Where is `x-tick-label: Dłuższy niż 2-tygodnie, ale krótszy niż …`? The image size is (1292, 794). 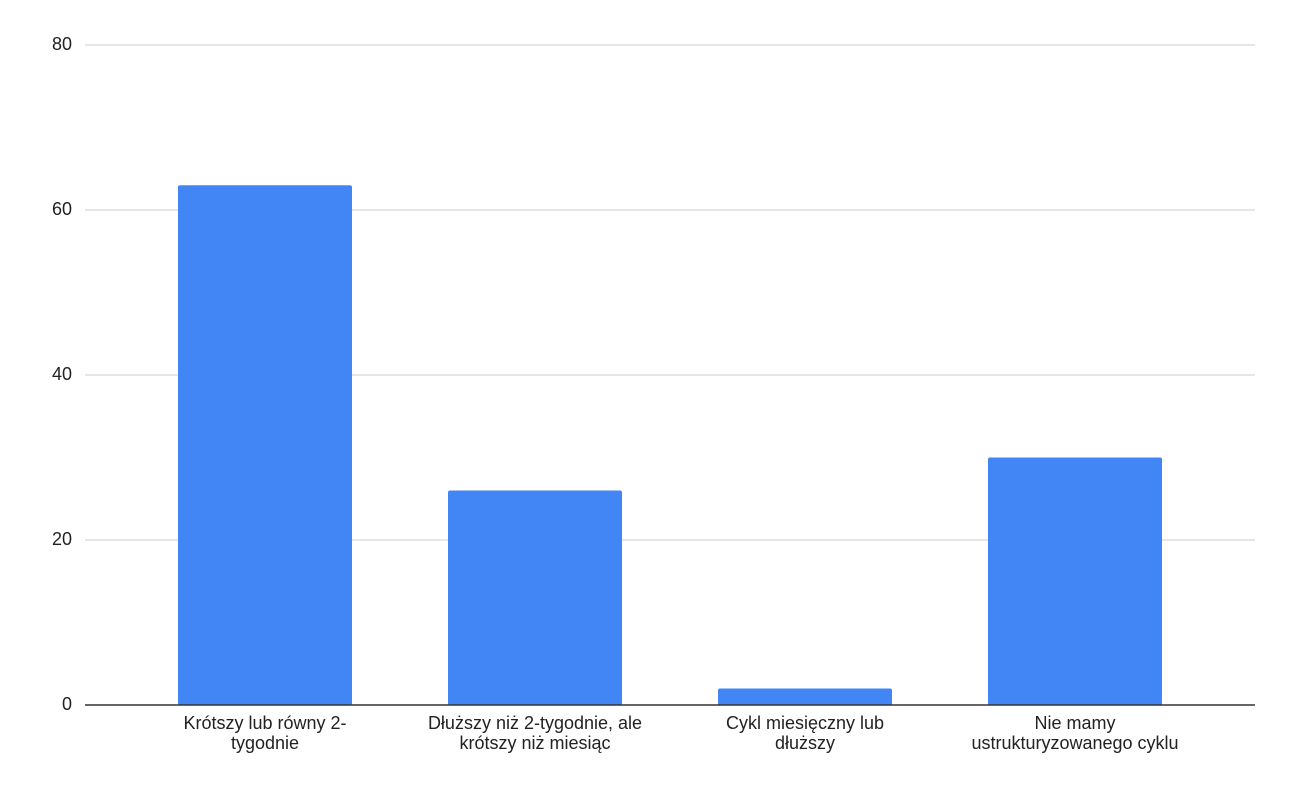
x-tick-label: Dłuższy niż 2-tygodnie, ale krótszy niż … is located at coordinates (535, 733).